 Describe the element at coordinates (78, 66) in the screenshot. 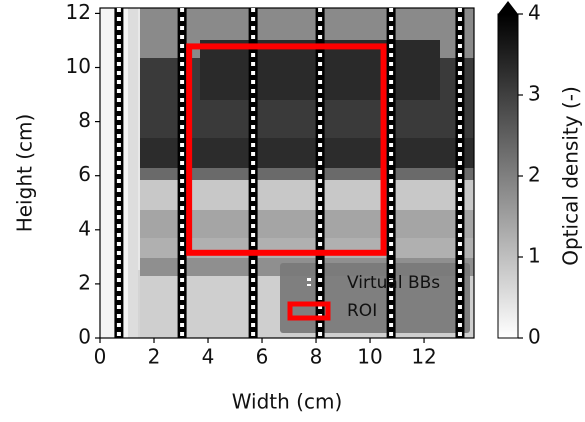

I see `y-tick-label: 10` at that location.